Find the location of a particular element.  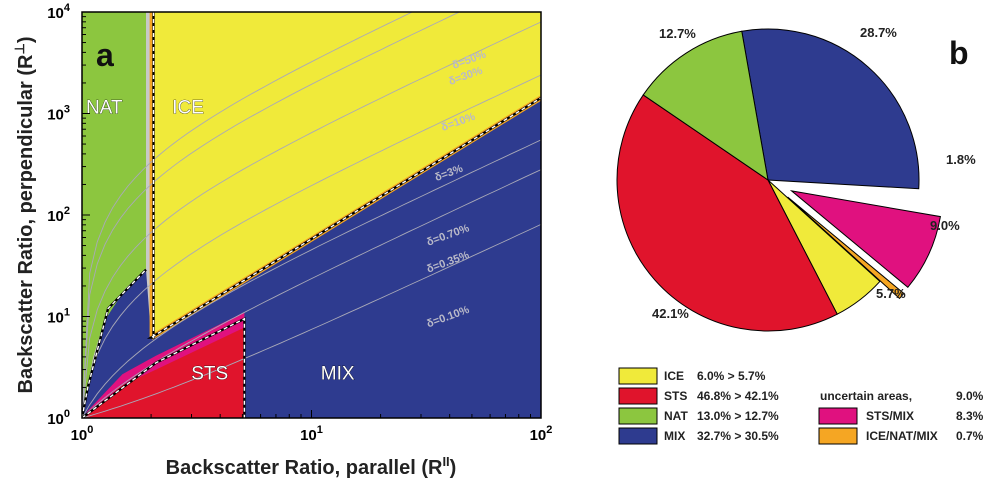

pie-label: 5.7% is located at coordinates (891, 293).